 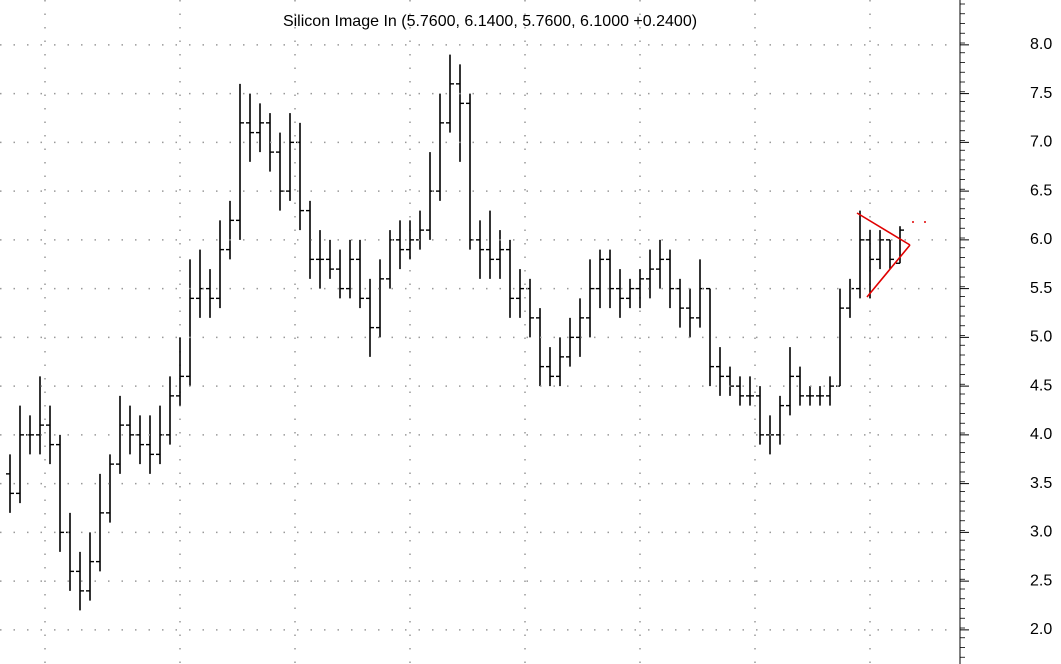 What do you see at coordinates (1041, 239) in the screenshot?
I see `y-tick-label: 6.0` at bounding box center [1041, 239].